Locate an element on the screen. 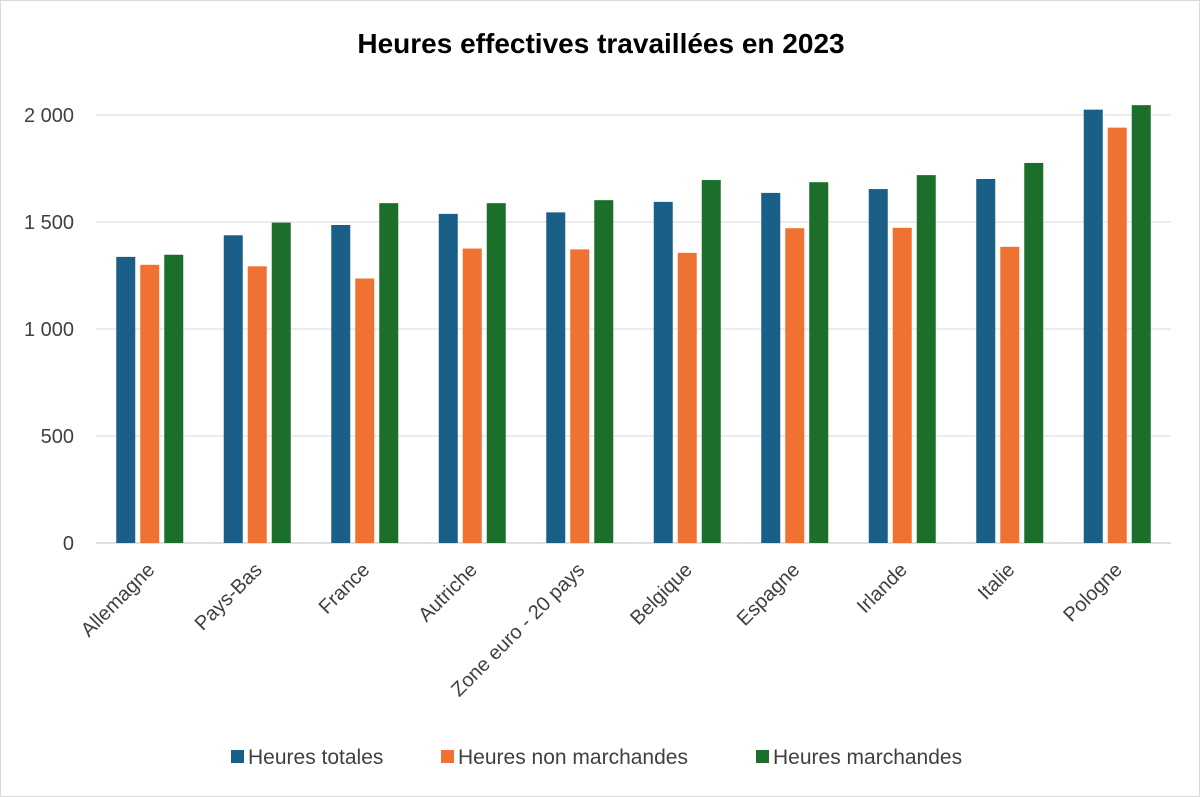 Image resolution: width=1200 pixels, height=797 pixels. x-tick-label: Allemagne is located at coordinates (118, 600).